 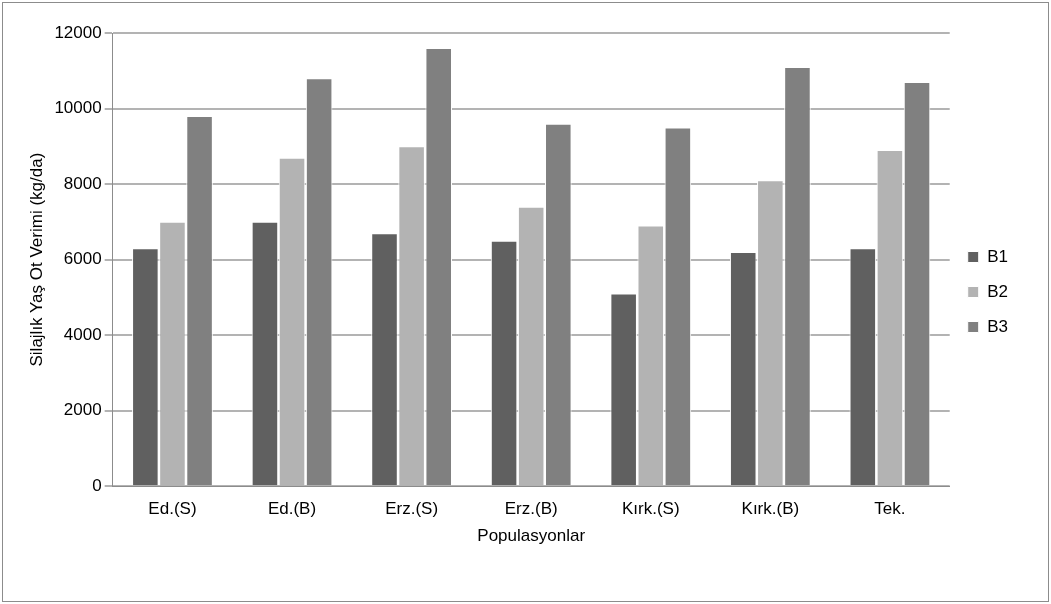 What do you see at coordinates (36, 259) in the screenshot?
I see `y-axis-title: Silajlık Yaş Ot Verimi (kg/da)` at bounding box center [36, 259].